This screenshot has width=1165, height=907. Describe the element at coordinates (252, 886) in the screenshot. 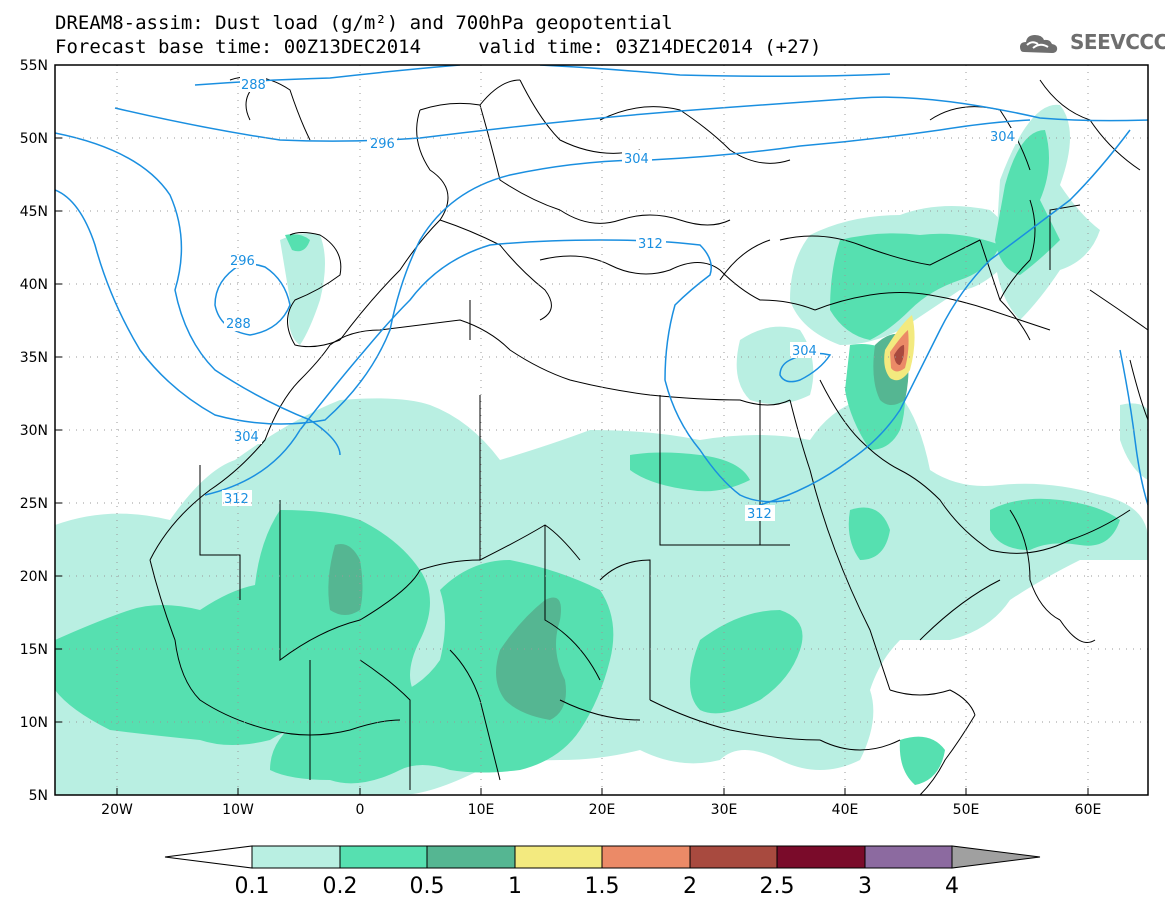

I see `colorbar-label: 0.1` at that location.